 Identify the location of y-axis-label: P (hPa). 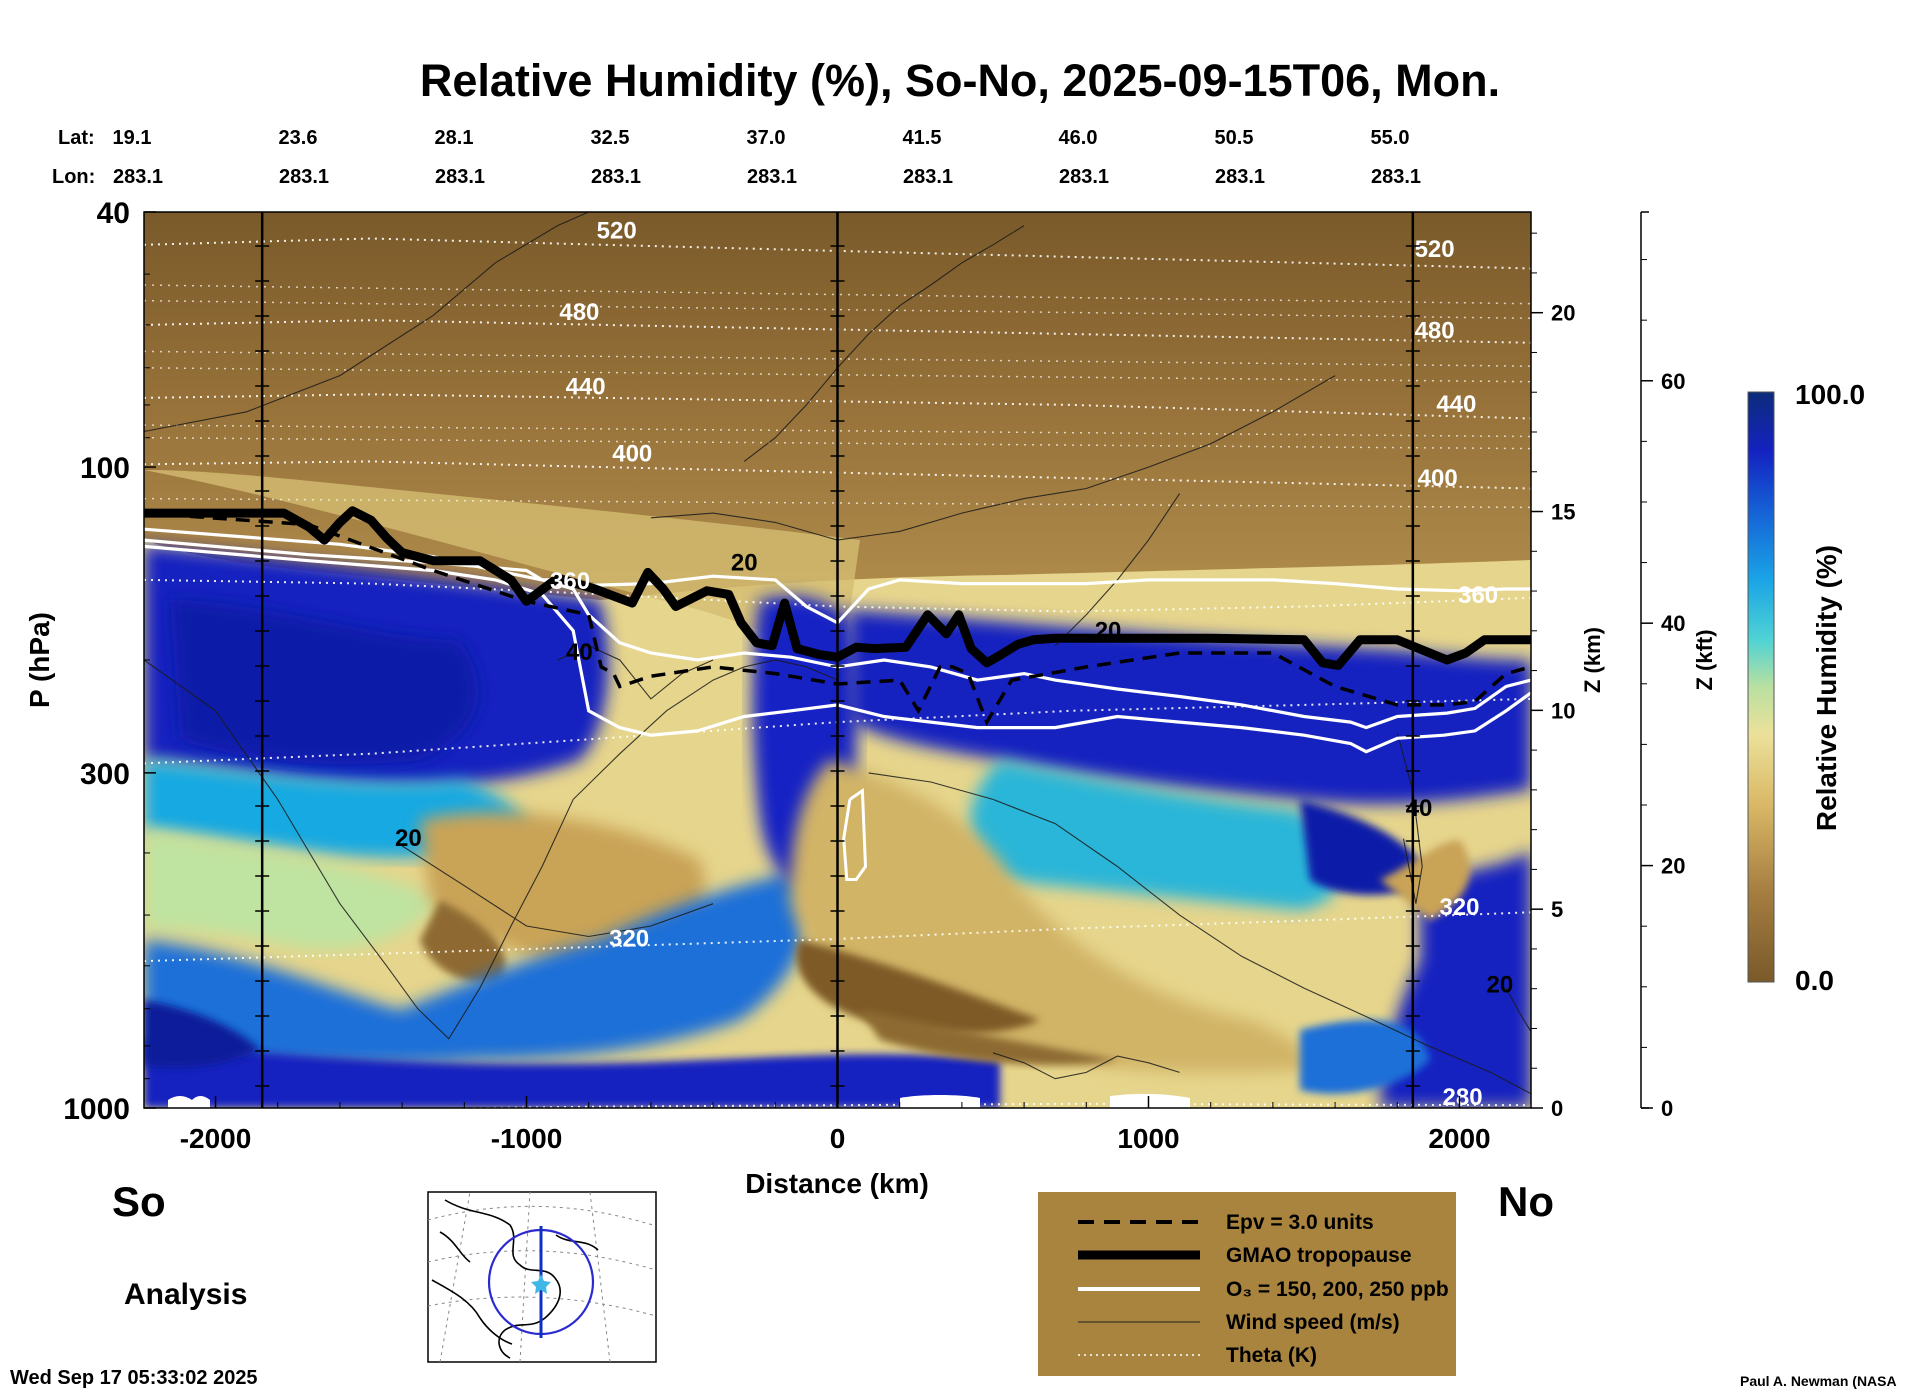
(39, 660).